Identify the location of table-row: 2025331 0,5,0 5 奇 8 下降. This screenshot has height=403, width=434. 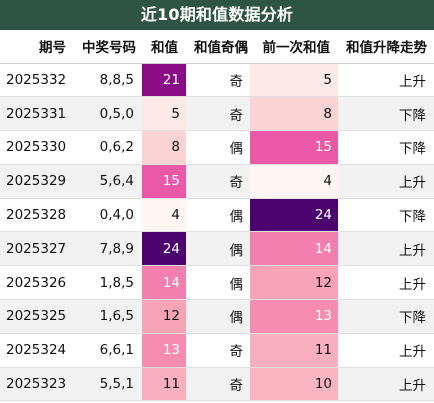
(217, 114).